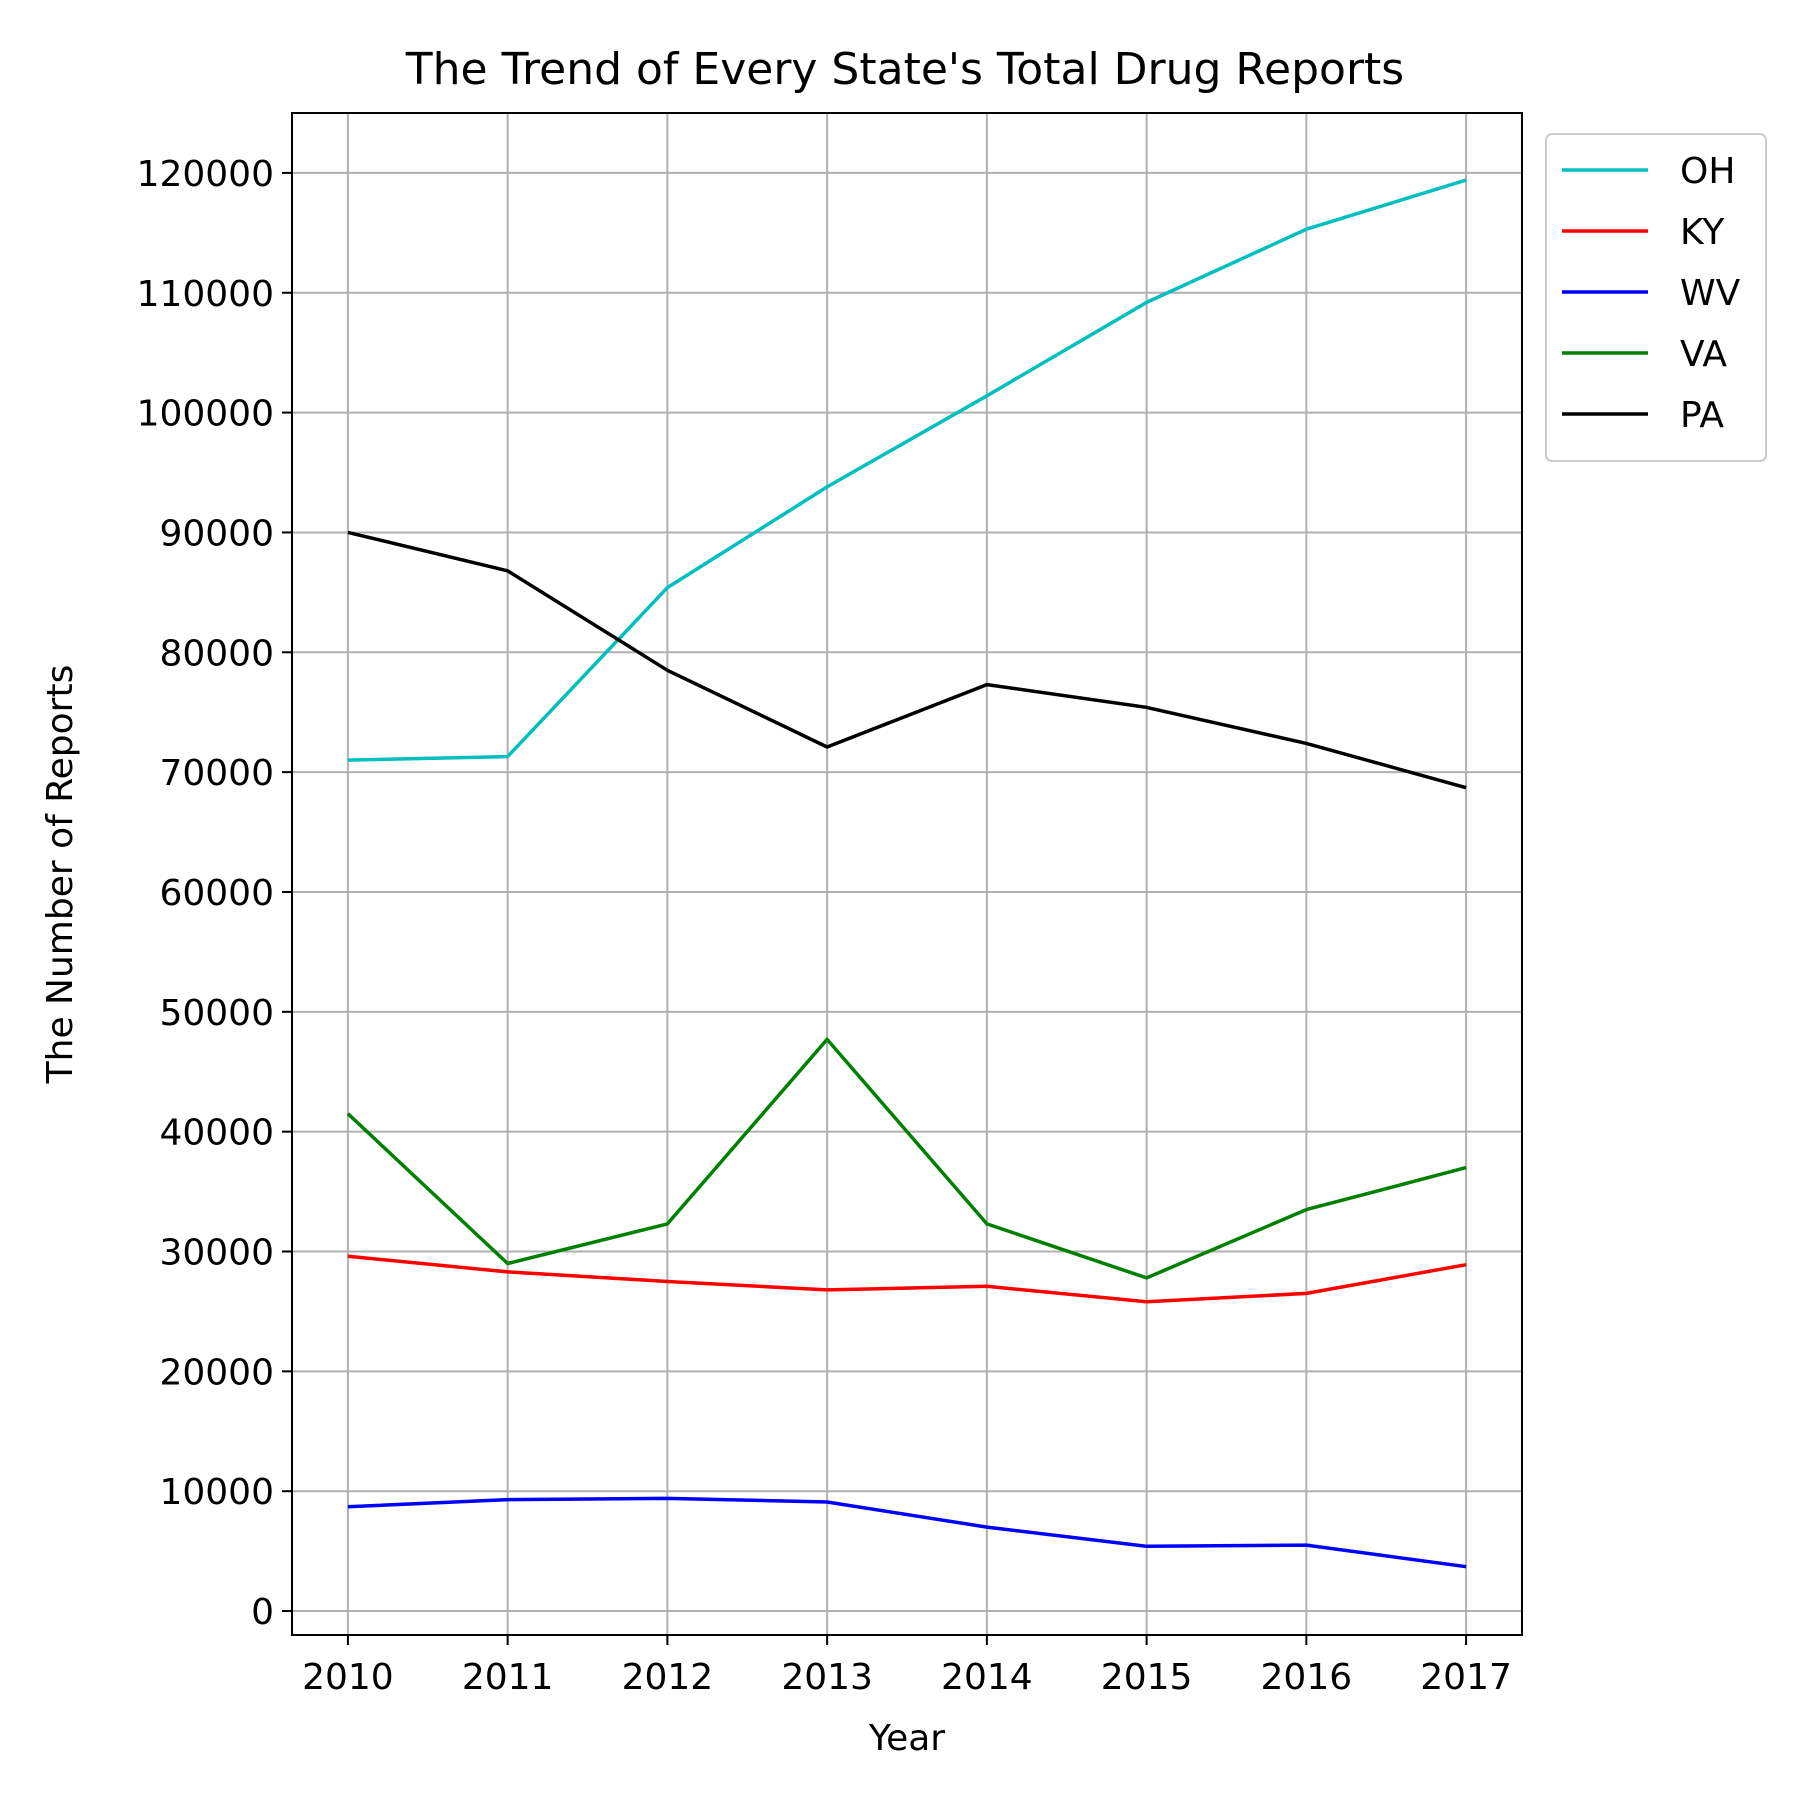  What do you see at coordinates (216, 1253) in the screenshot?
I see `y-tick-label: 30000` at bounding box center [216, 1253].